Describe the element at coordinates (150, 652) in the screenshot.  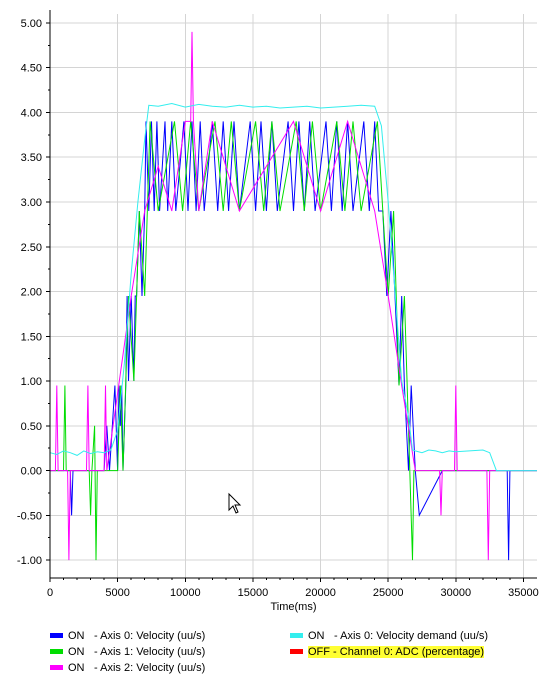
I see `legend-label: - Axis 1: Velocity (uu/s)` at that location.